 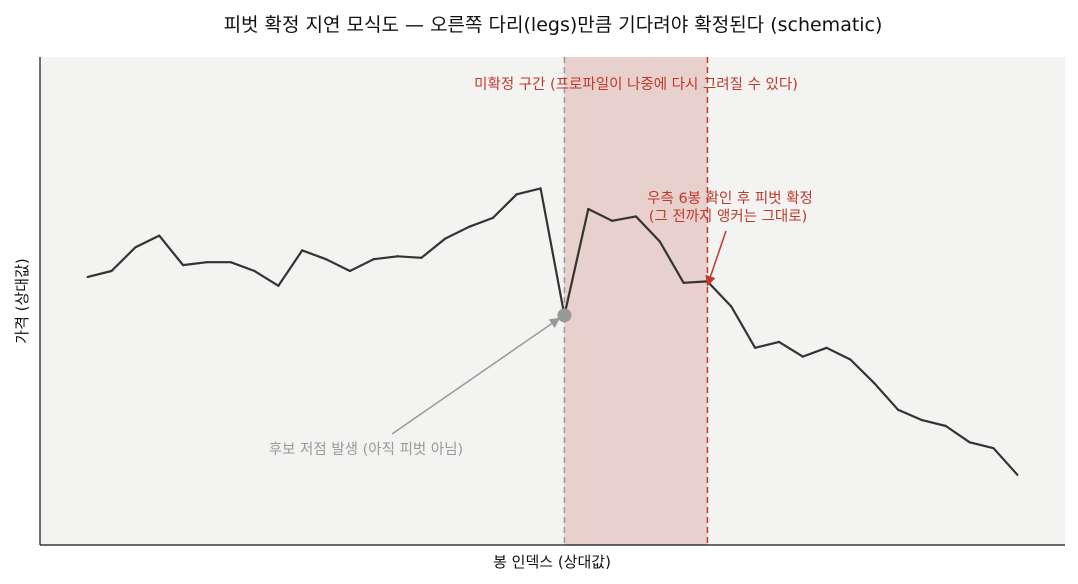 What do you see at coordinates (552, 562) in the screenshot?
I see `x-axis-label: 봉 인덱스 (상대값)` at bounding box center [552, 562].